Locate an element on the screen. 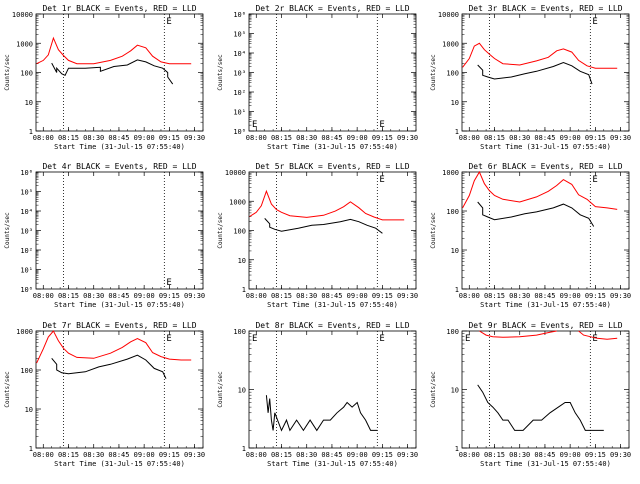 The width and height of the screenshot is (640, 484). plot-title: Det 5r BLACK = Events, RED = LLD is located at coordinates (332, 166).